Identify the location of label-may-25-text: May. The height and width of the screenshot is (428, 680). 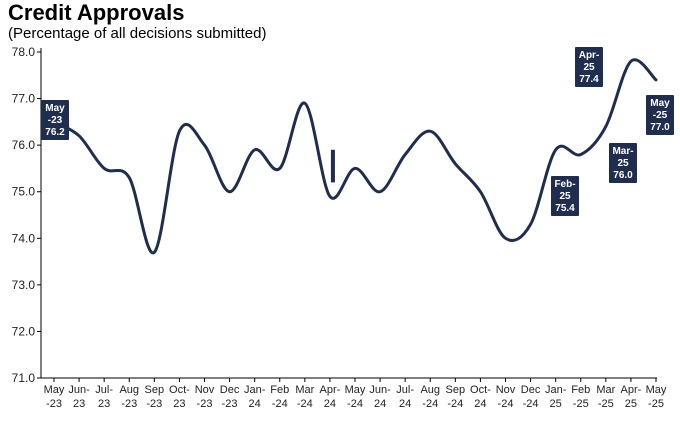
(660, 103).